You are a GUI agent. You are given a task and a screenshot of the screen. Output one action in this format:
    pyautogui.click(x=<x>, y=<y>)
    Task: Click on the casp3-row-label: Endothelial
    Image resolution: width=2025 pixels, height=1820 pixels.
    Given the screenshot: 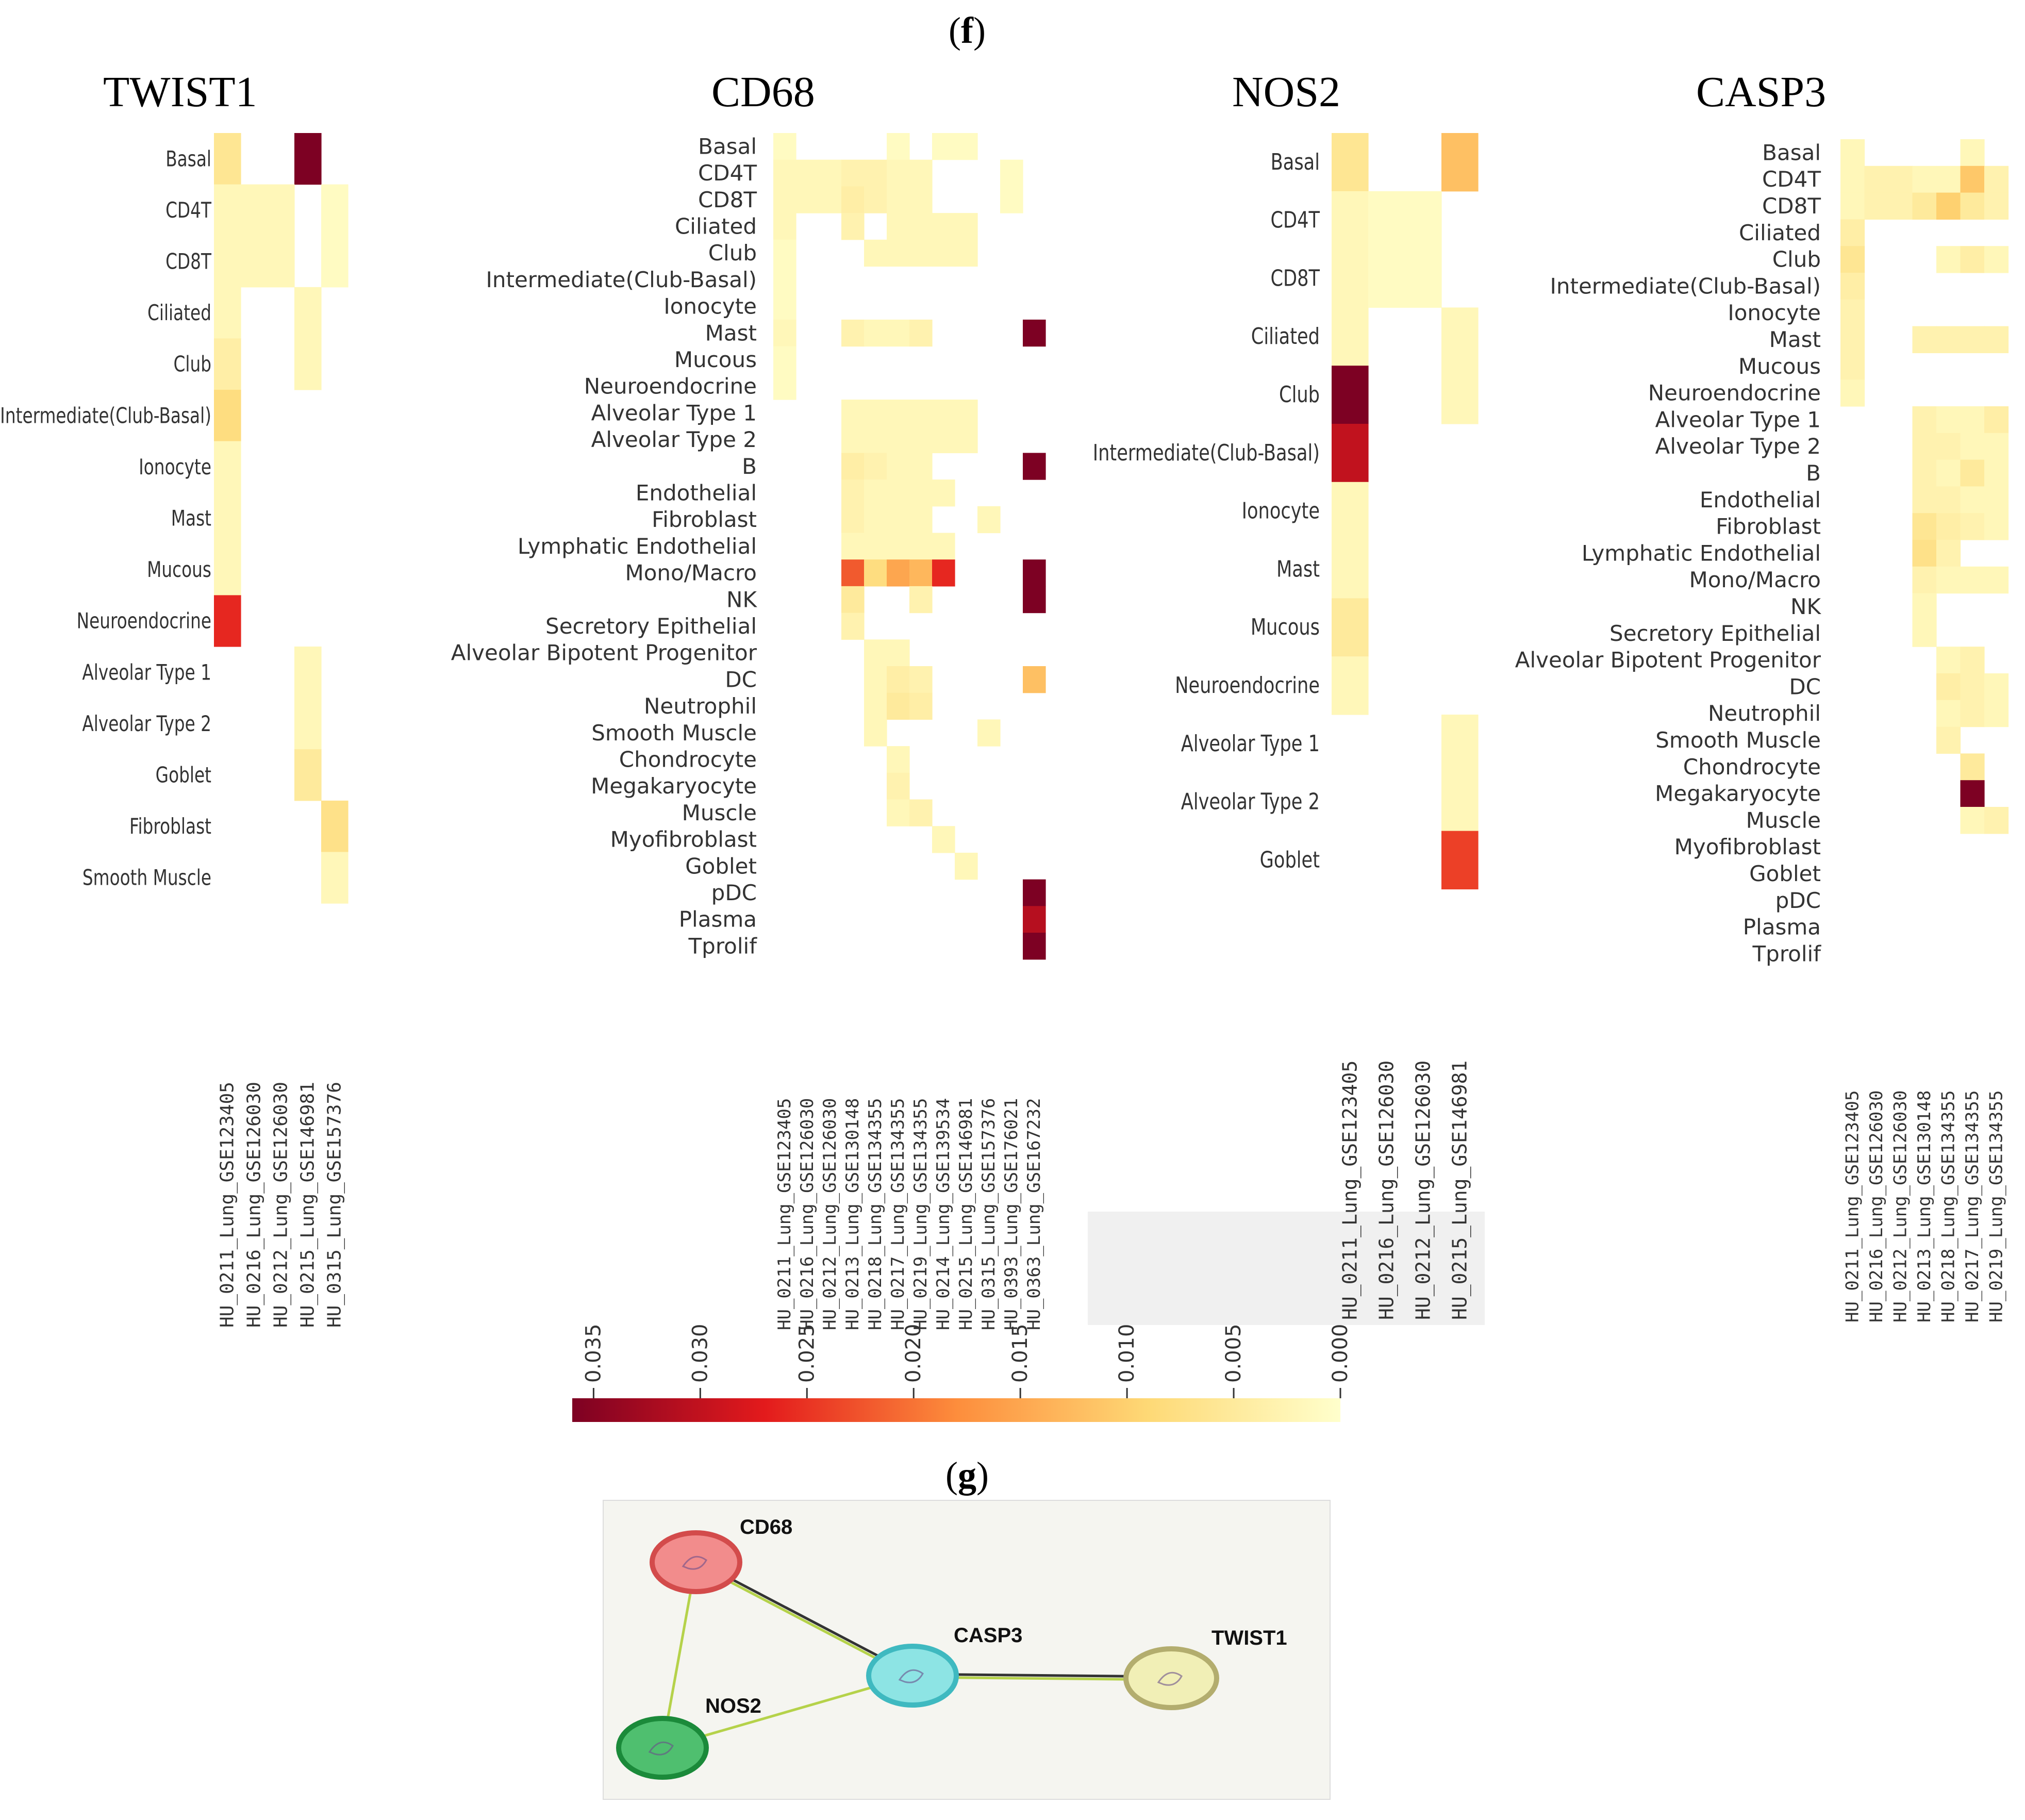 What is the action you would take?
    pyautogui.click(x=1761, y=499)
    